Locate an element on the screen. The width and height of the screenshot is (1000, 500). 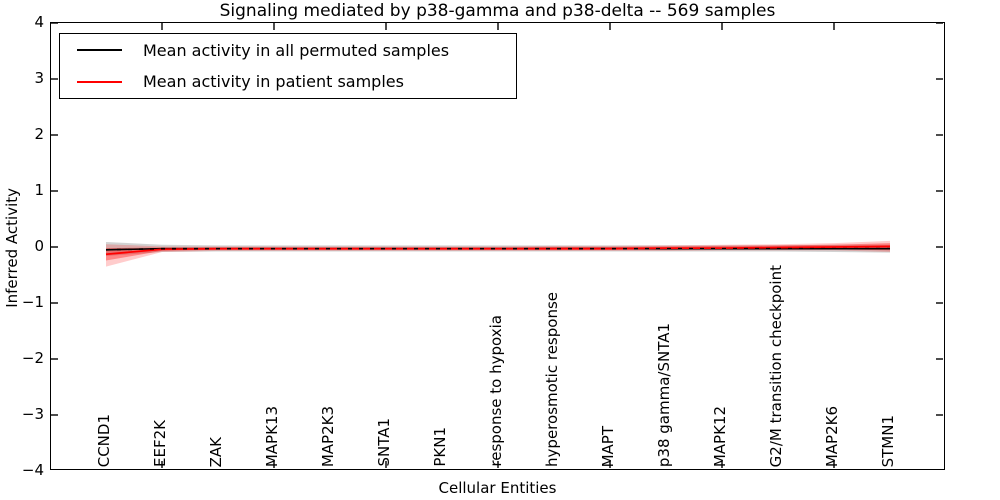
x-tick-label: MAPK12 is located at coordinates (720, 436).